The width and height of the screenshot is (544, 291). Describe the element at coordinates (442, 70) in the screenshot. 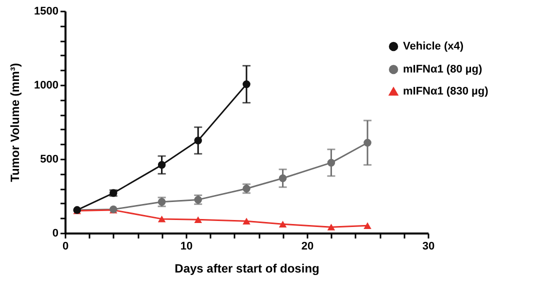

I see `legend-label: mIFNα1 (80 µg)` at that location.